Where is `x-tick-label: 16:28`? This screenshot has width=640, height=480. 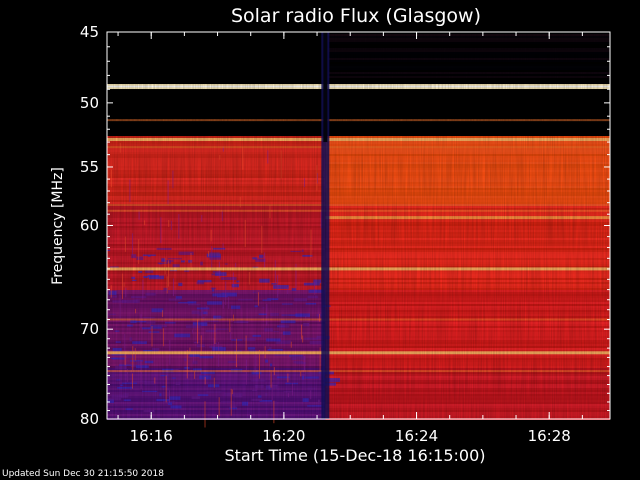 x-tick-label: 16:28 is located at coordinates (549, 436).